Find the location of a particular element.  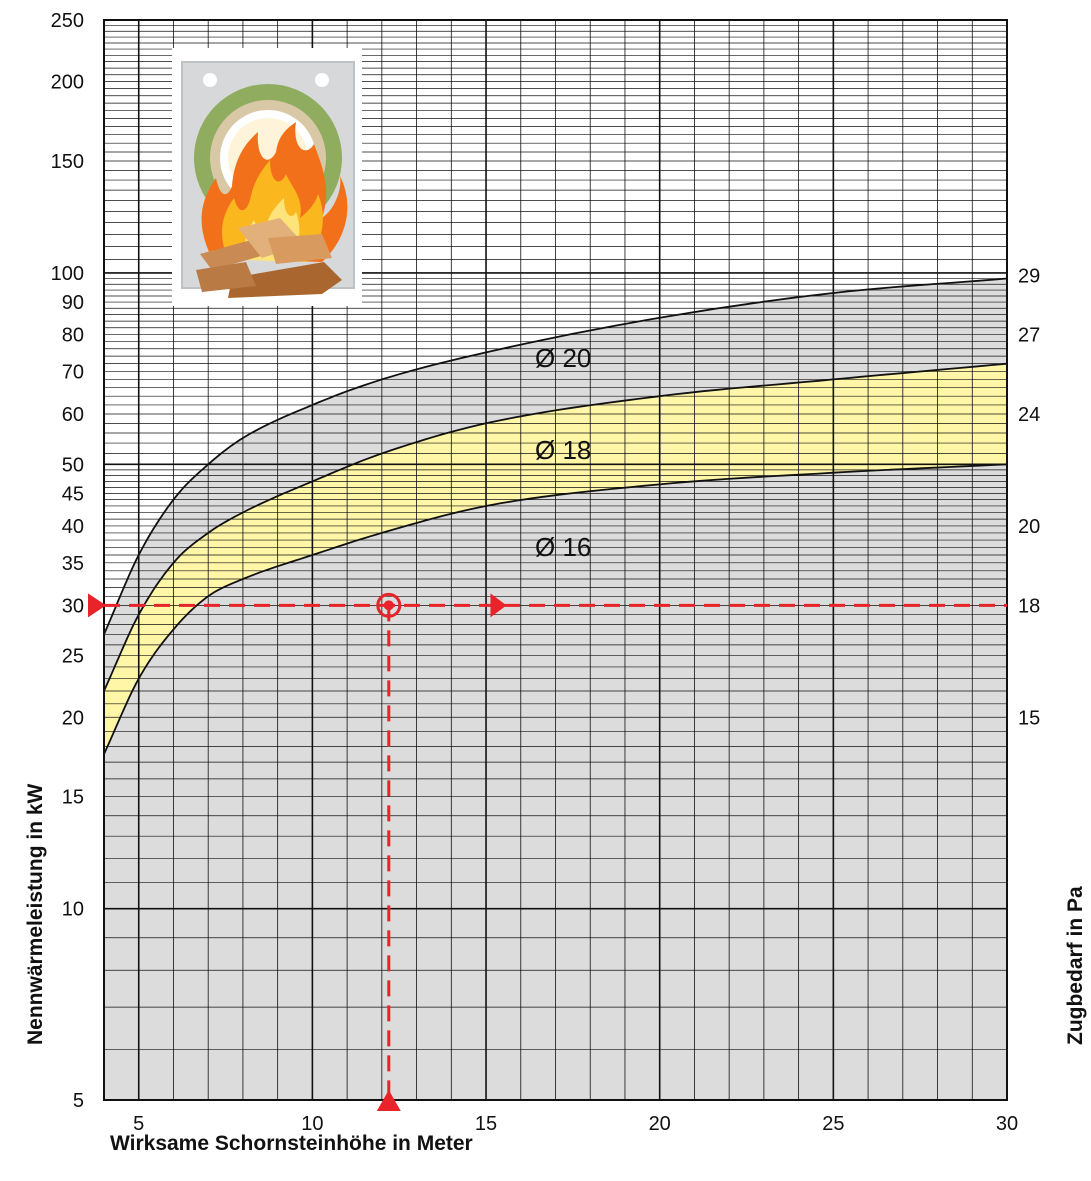

y2-tick-label: 29 is located at coordinates (1029, 277).